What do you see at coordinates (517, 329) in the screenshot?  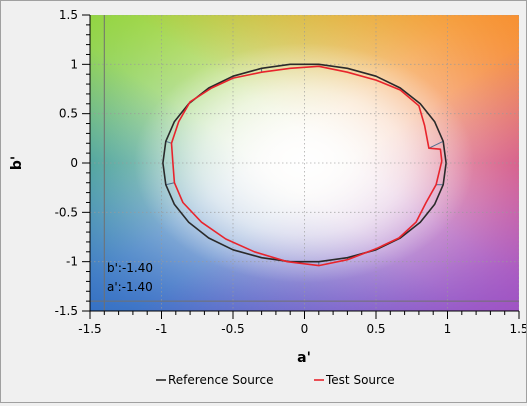 I see `x-tick-label: 1.5` at bounding box center [517, 329].